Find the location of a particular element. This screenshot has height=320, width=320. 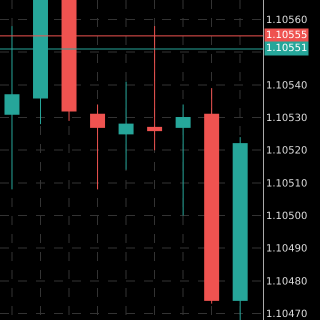

ref-line-label: 1.10551 is located at coordinates (287, 48).